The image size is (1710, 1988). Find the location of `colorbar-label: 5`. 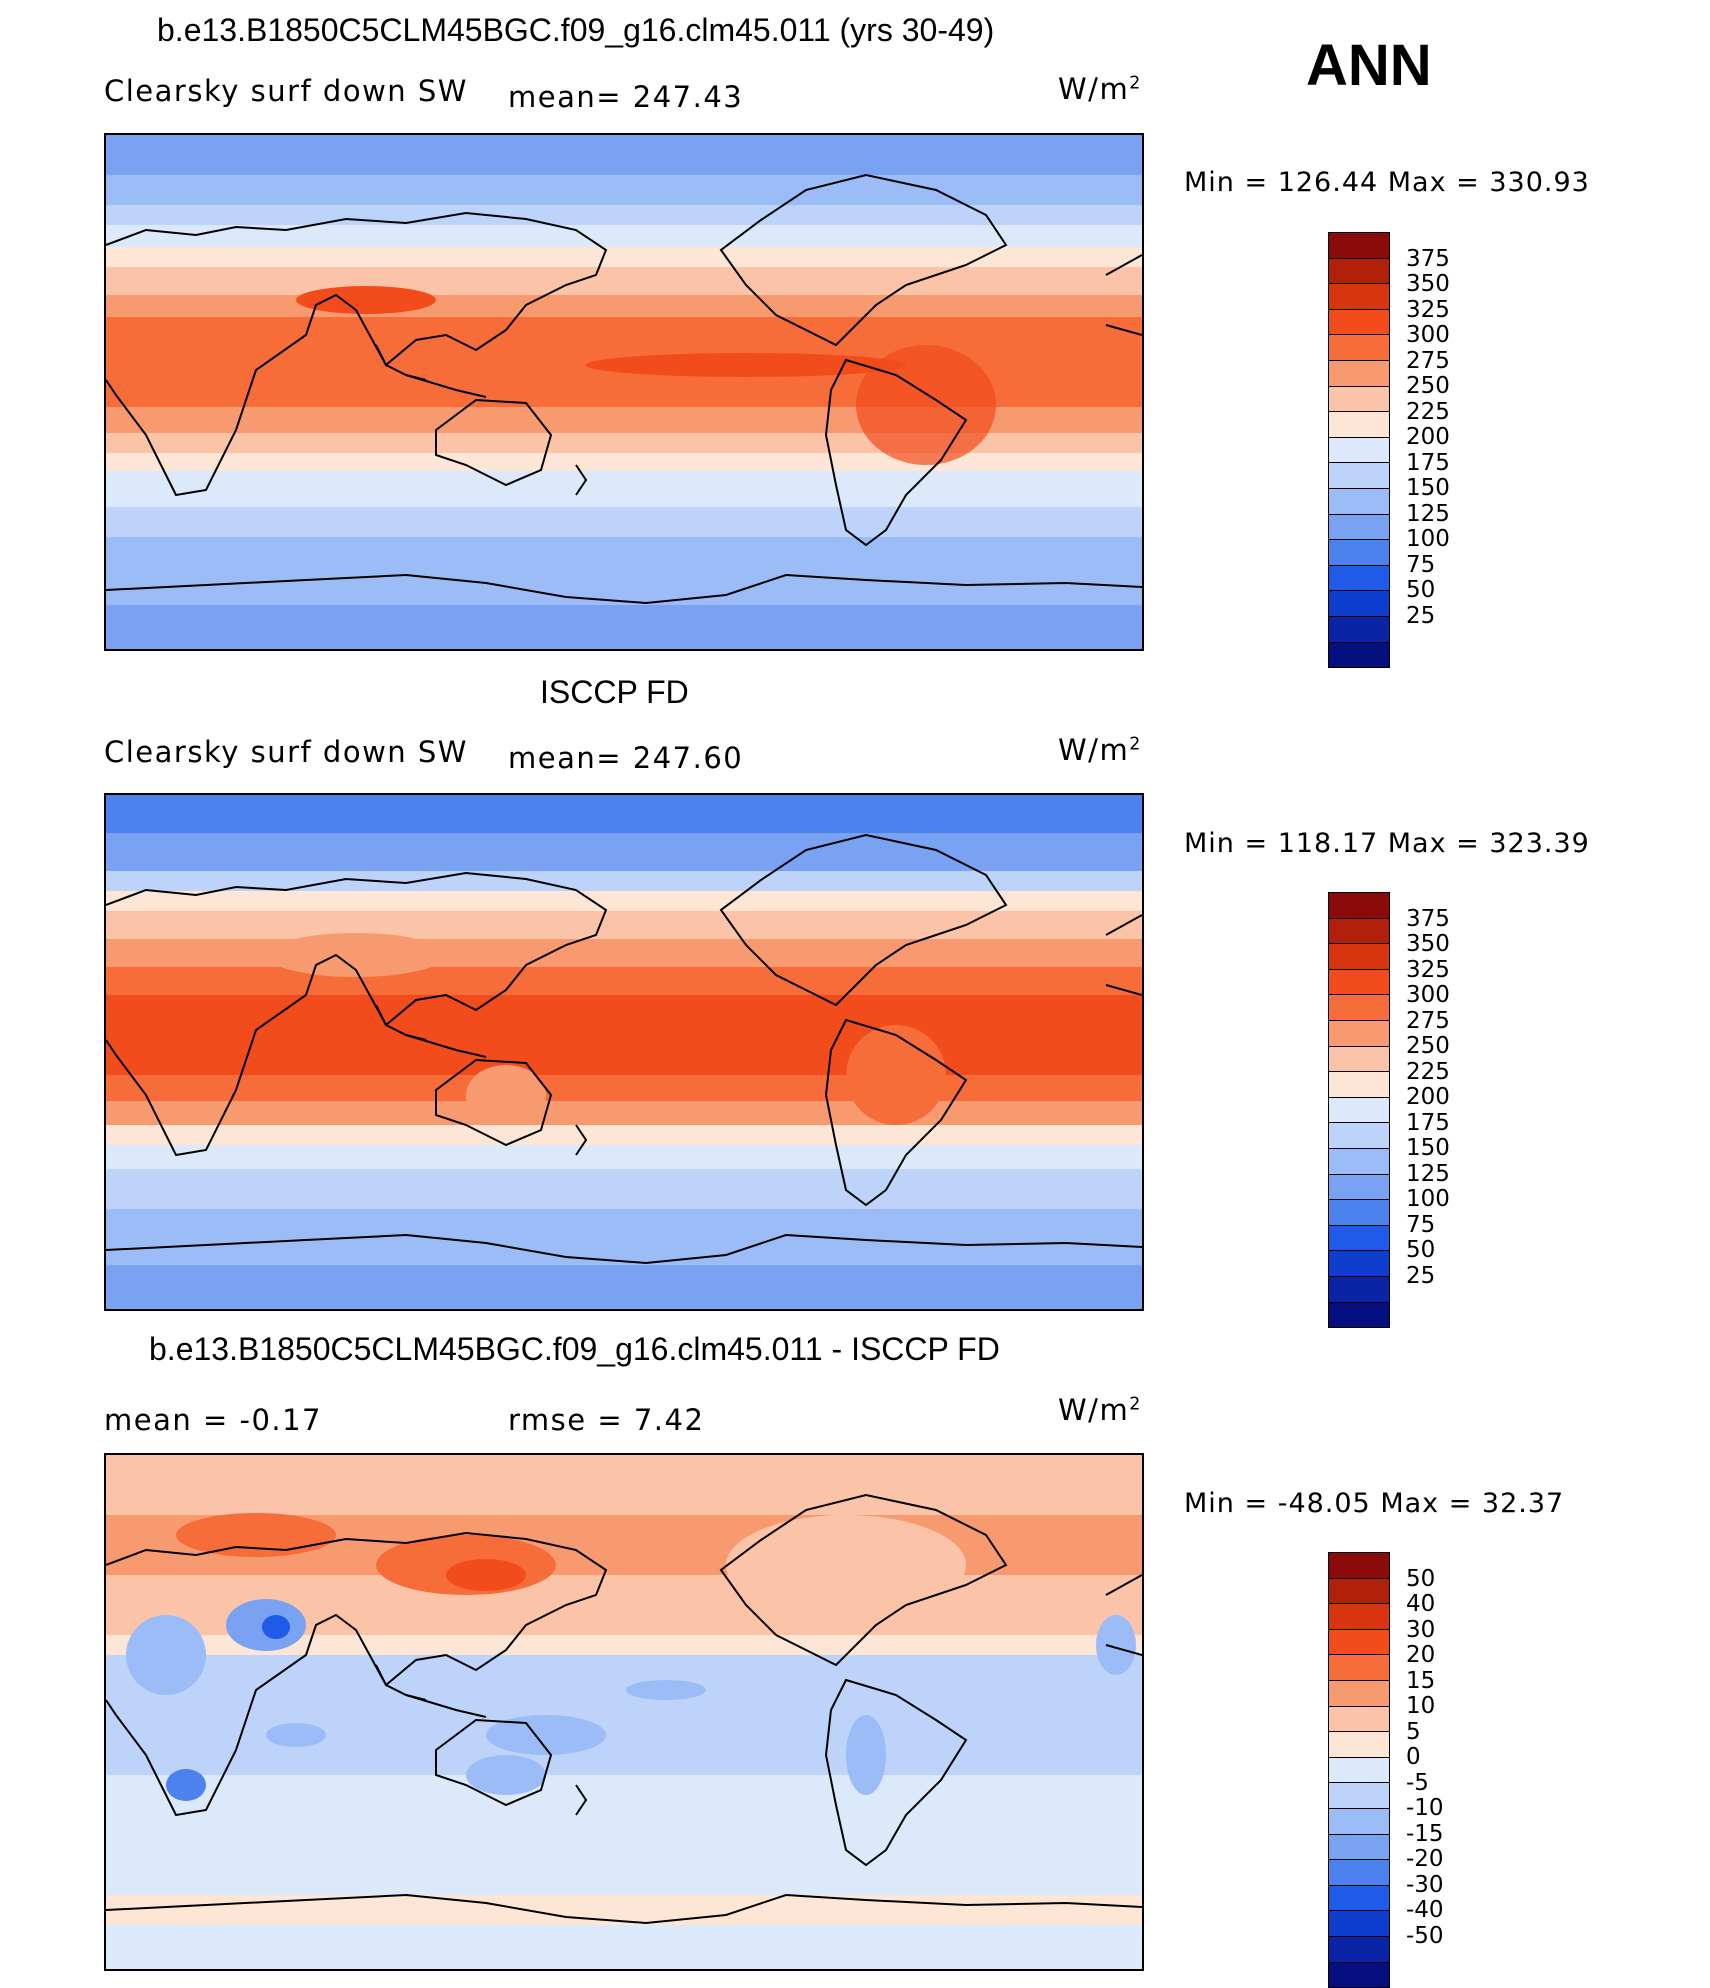

colorbar-label: 5 is located at coordinates (1413, 1732).